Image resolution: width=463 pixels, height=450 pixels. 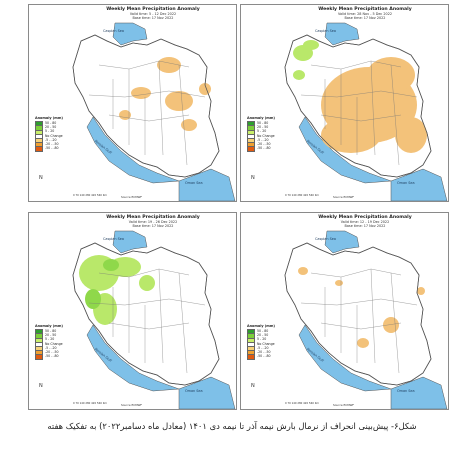 I want to click on valid-time: Valid time: 19 - 26 Dec 2022, so click(x=153, y=222).